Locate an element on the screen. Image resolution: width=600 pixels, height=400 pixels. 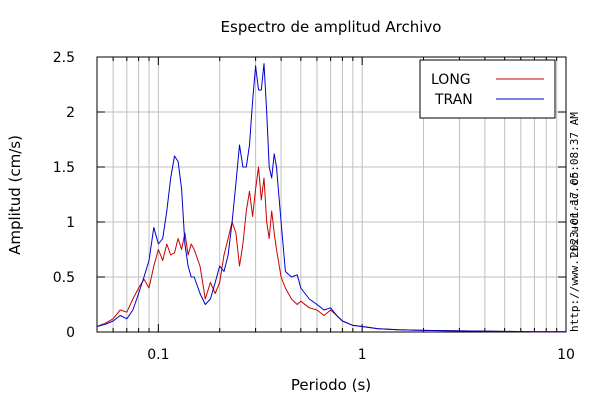
y-tick-label: 2 is located at coordinates (70, 113).